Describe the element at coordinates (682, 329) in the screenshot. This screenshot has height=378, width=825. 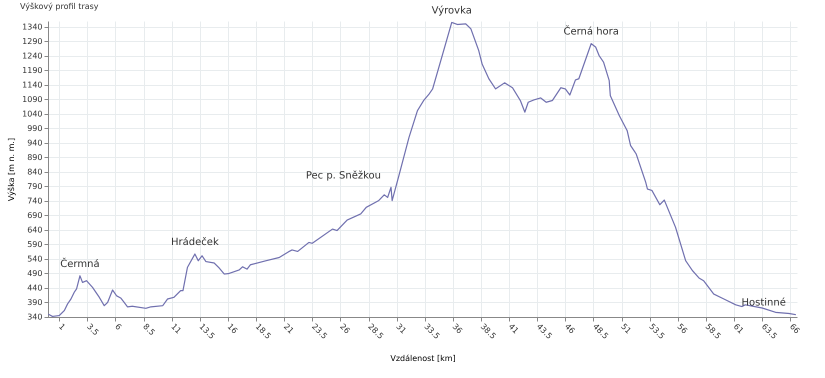
I see `x-tick-label: 56` at that location.